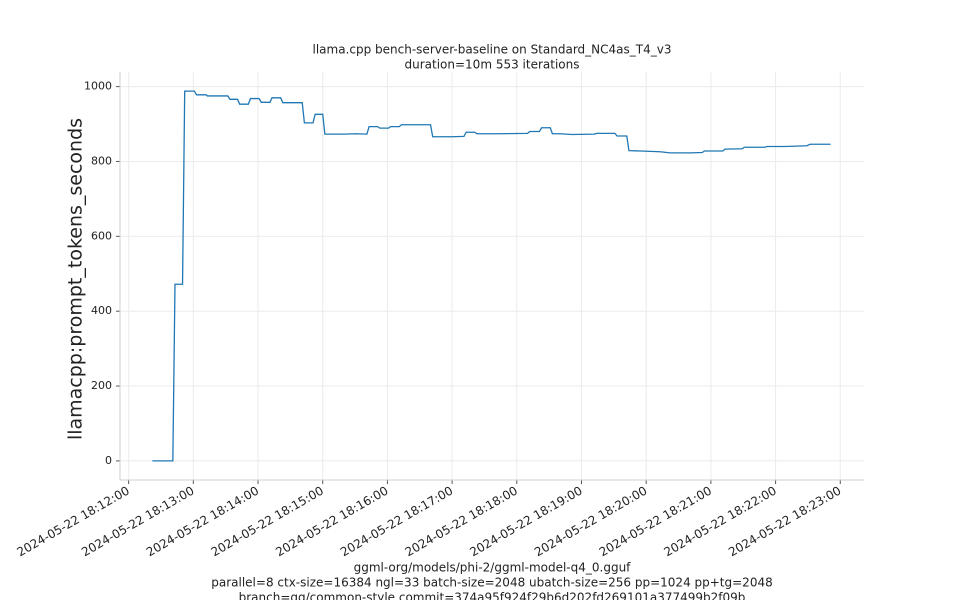 This screenshot has width=960, height=600. Describe the element at coordinates (108, 460) in the screenshot. I see `y-tick-label: 0` at that location.